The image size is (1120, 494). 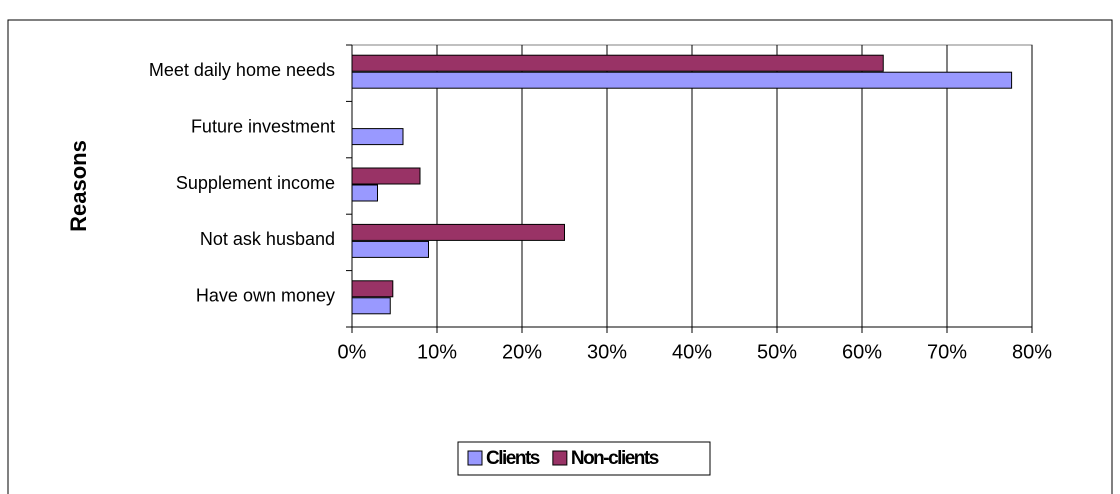 What do you see at coordinates (947, 352) in the screenshot?
I see `x-tick-label: 70%` at bounding box center [947, 352].